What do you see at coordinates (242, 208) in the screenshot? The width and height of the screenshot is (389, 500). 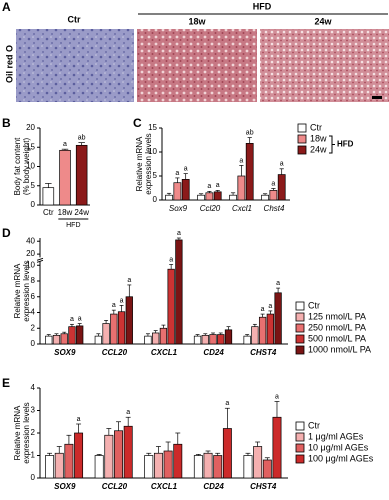 I see `x-tick-label: Cxcl1` at bounding box center [242, 208].